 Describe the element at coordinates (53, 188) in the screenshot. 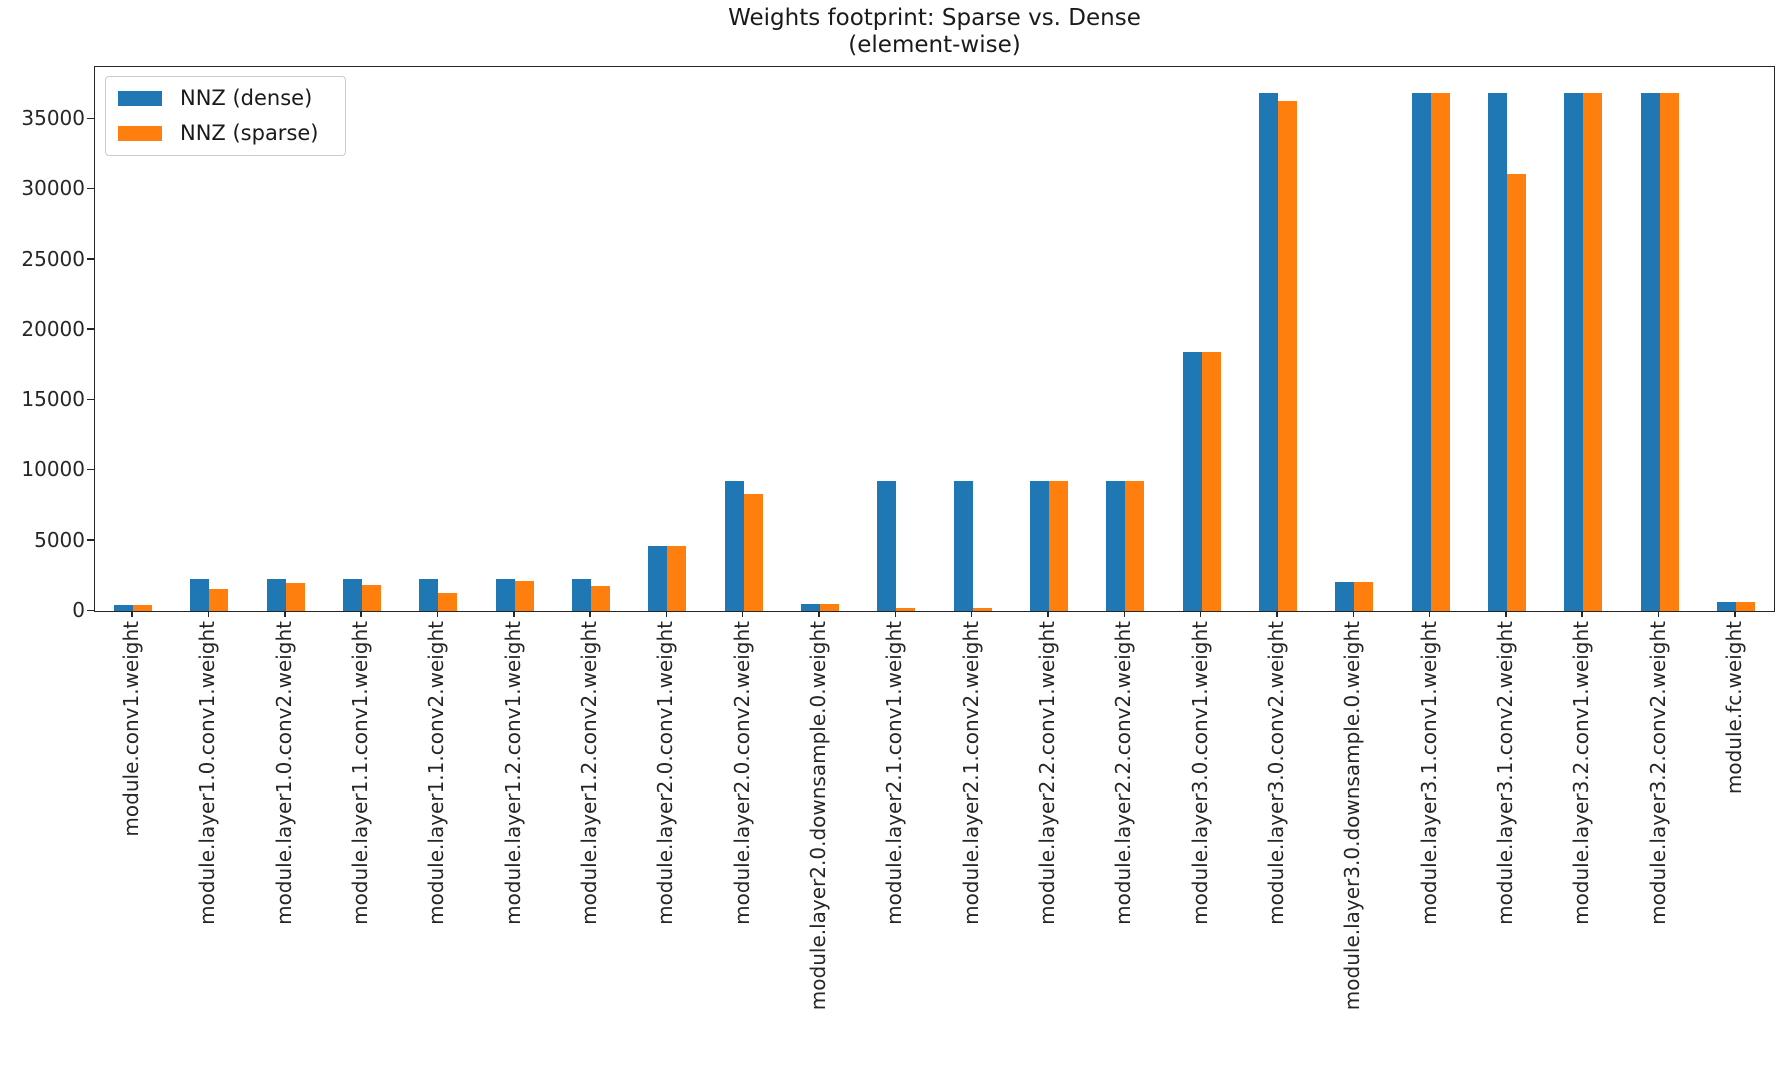

I see `y-tick-label: 30000` at that location.